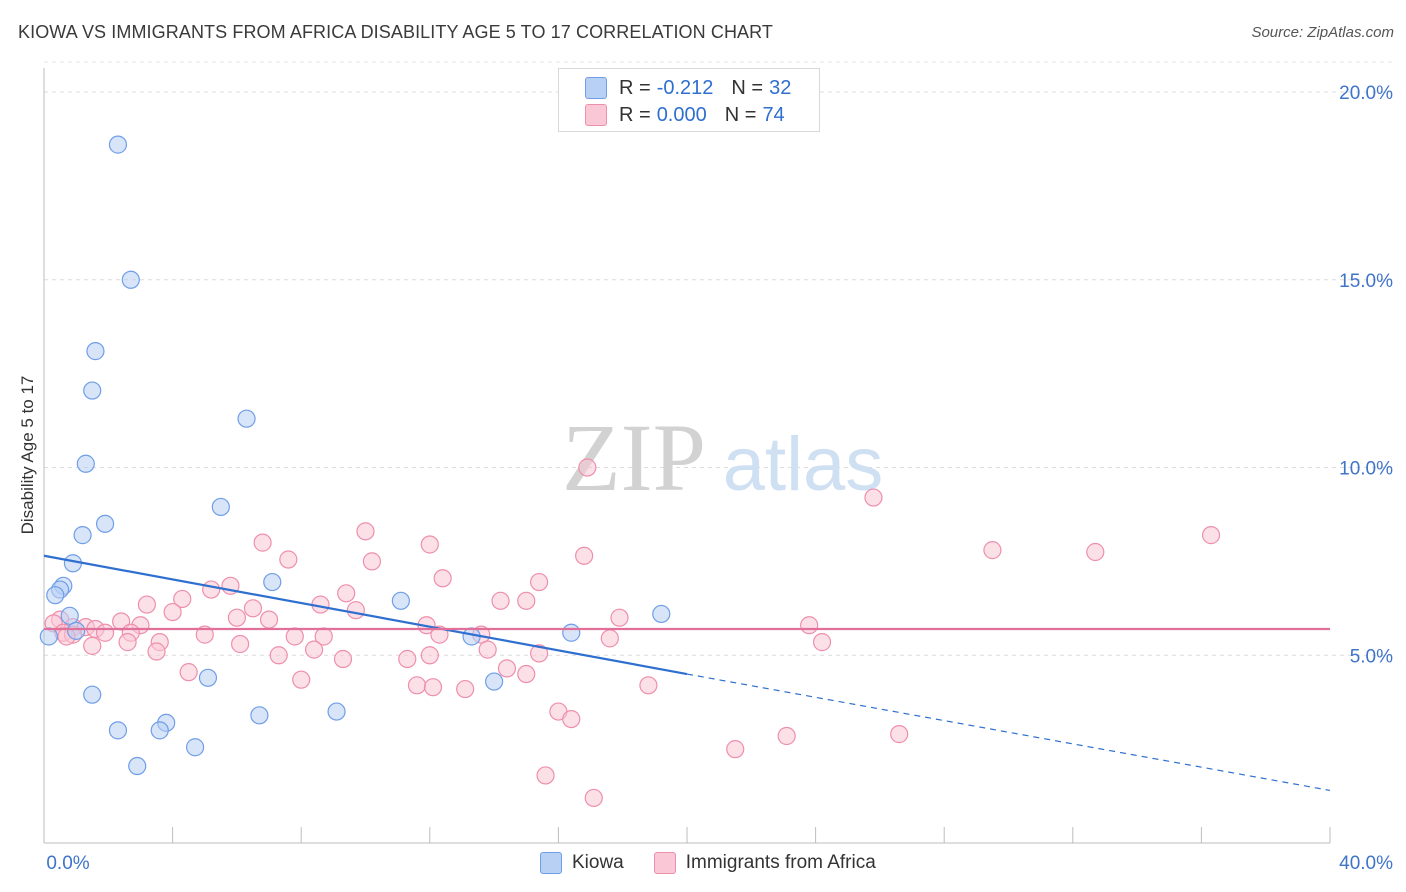  I want to click on watermark-atlas: atlas, so click(803, 464).